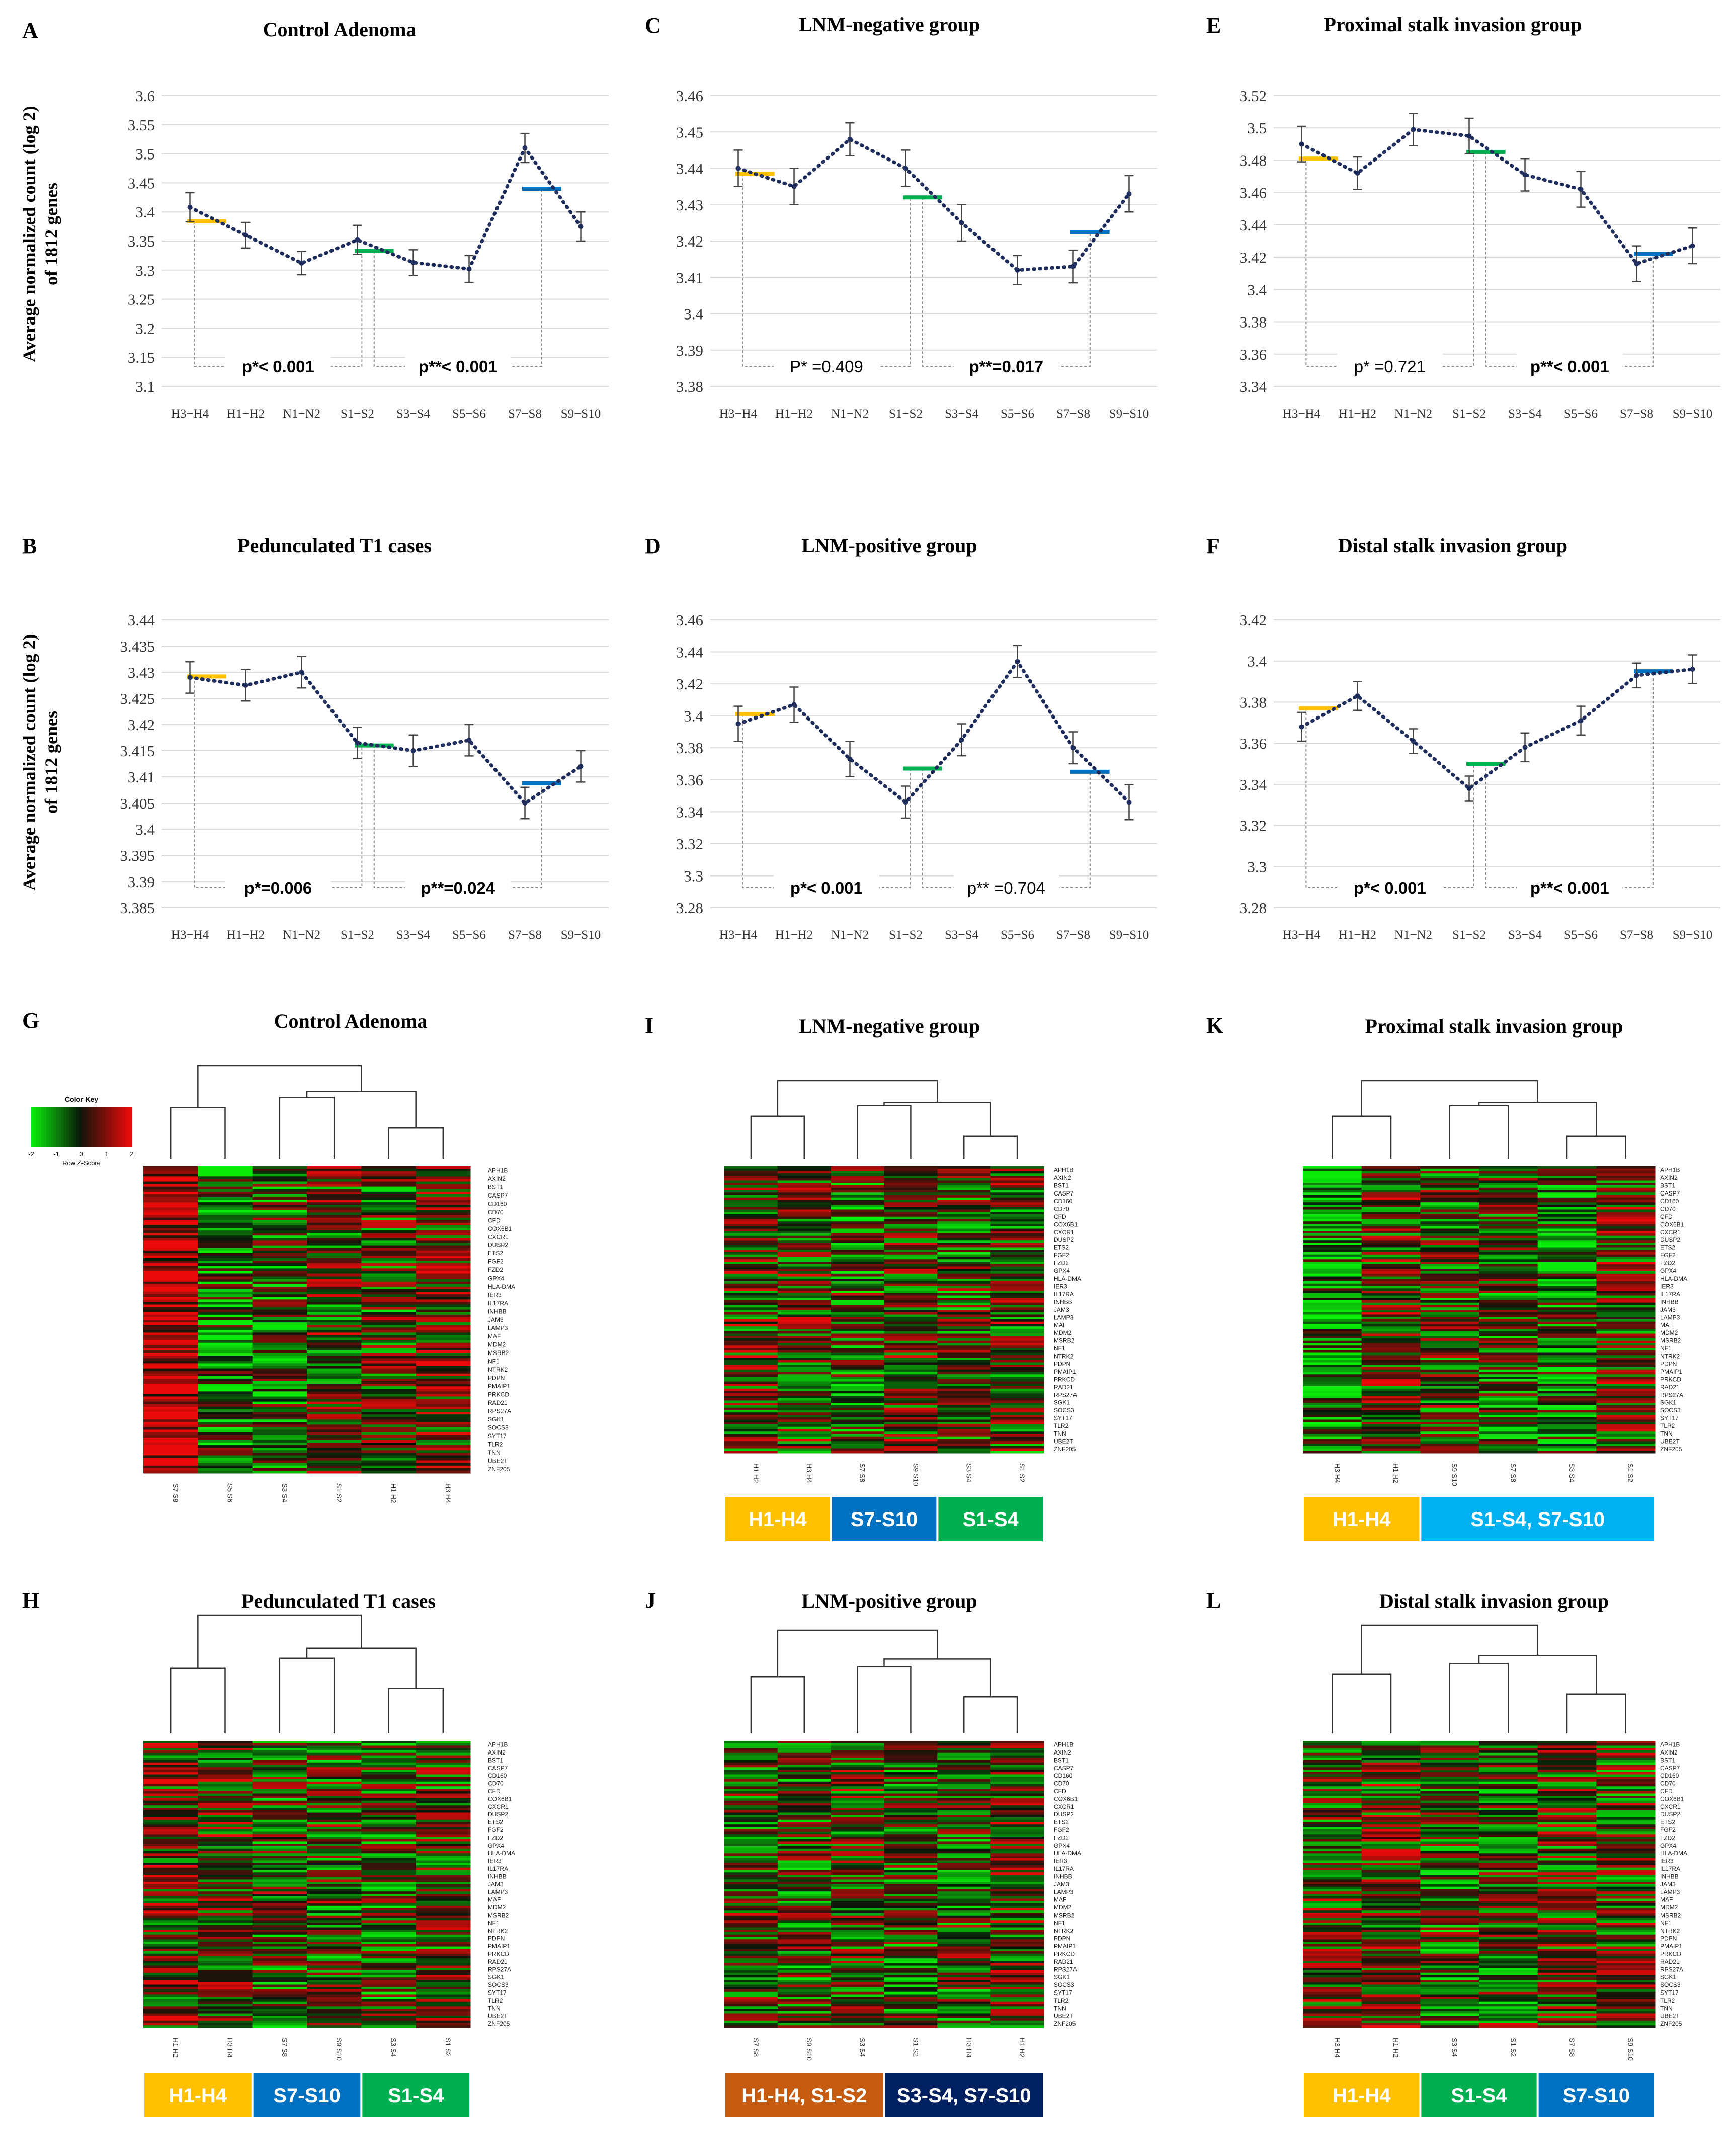 The width and height of the screenshot is (1736, 2151). I want to click on x-tick-label: S7−S8, so click(1637, 935).